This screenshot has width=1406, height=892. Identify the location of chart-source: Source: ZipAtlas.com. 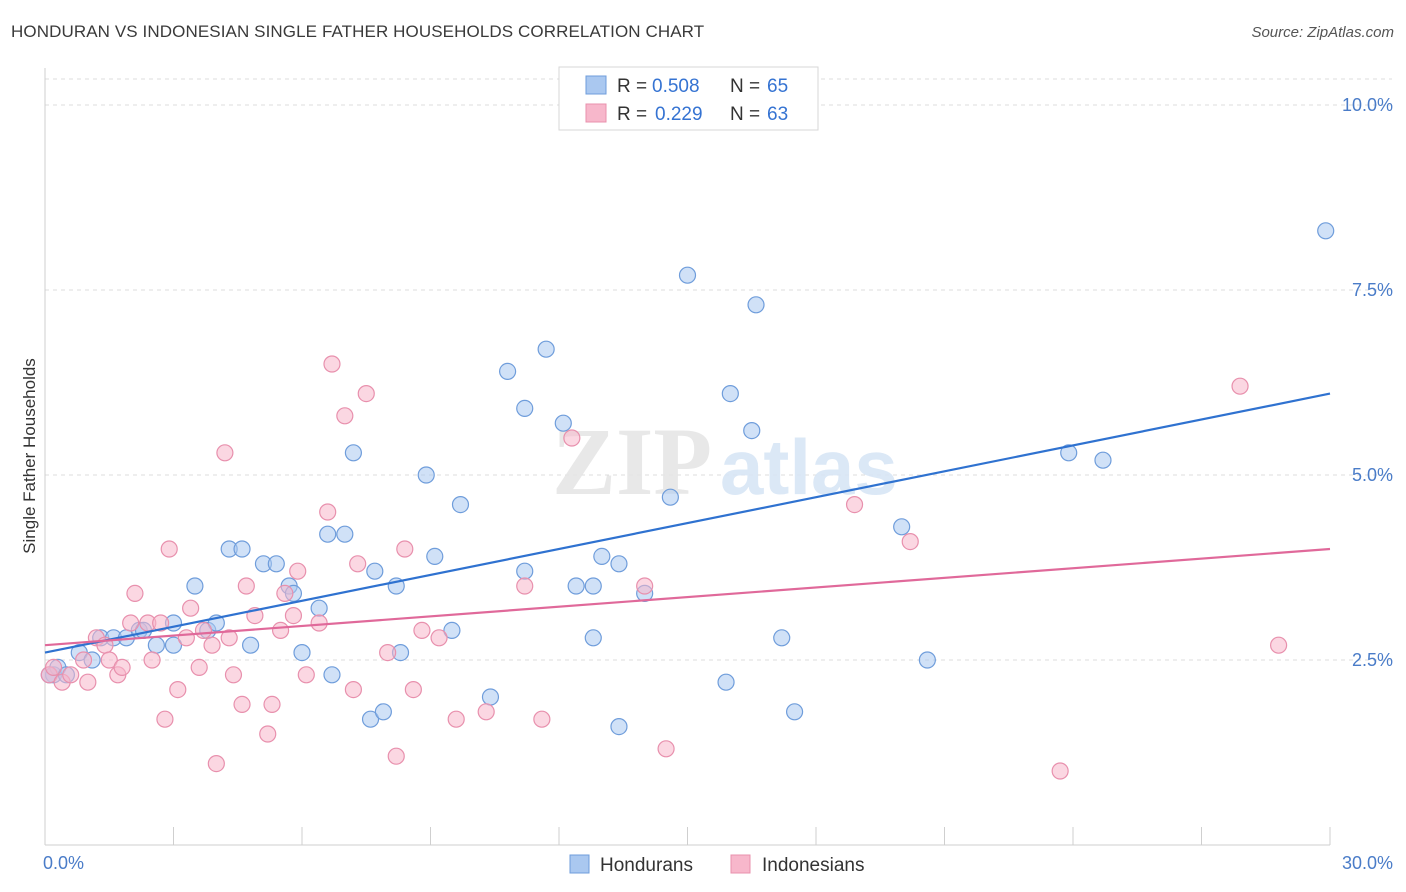
(1322, 32).